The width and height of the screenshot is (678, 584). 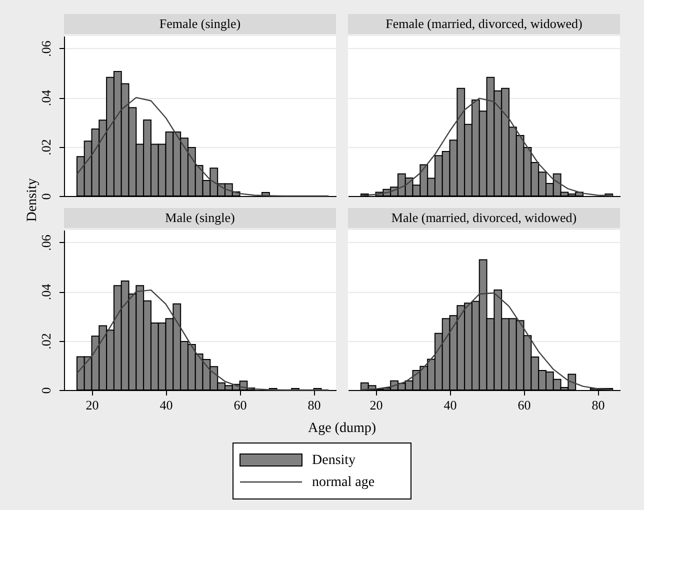 I want to click on legend-label: Density, so click(x=334, y=460).